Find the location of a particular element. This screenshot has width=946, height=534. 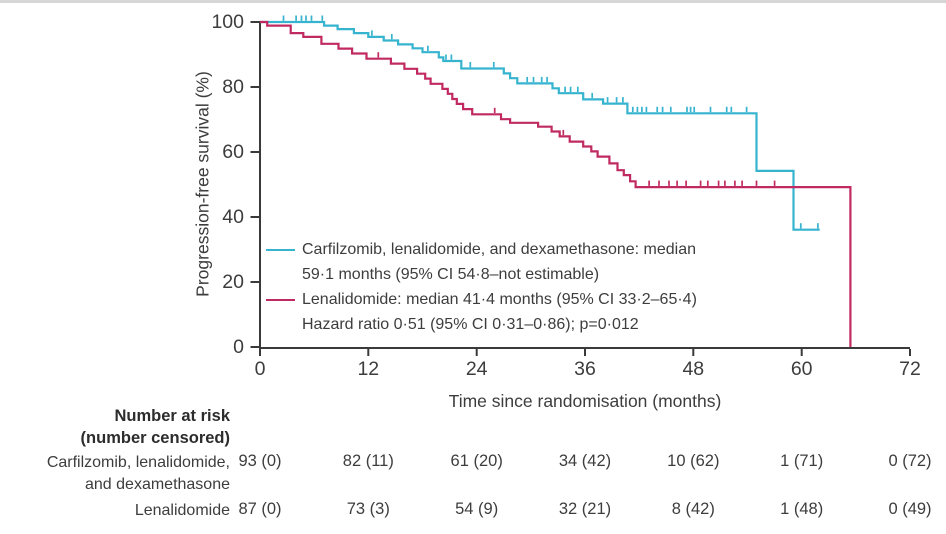

risk-value: 10 (62) is located at coordinates (693, 461).